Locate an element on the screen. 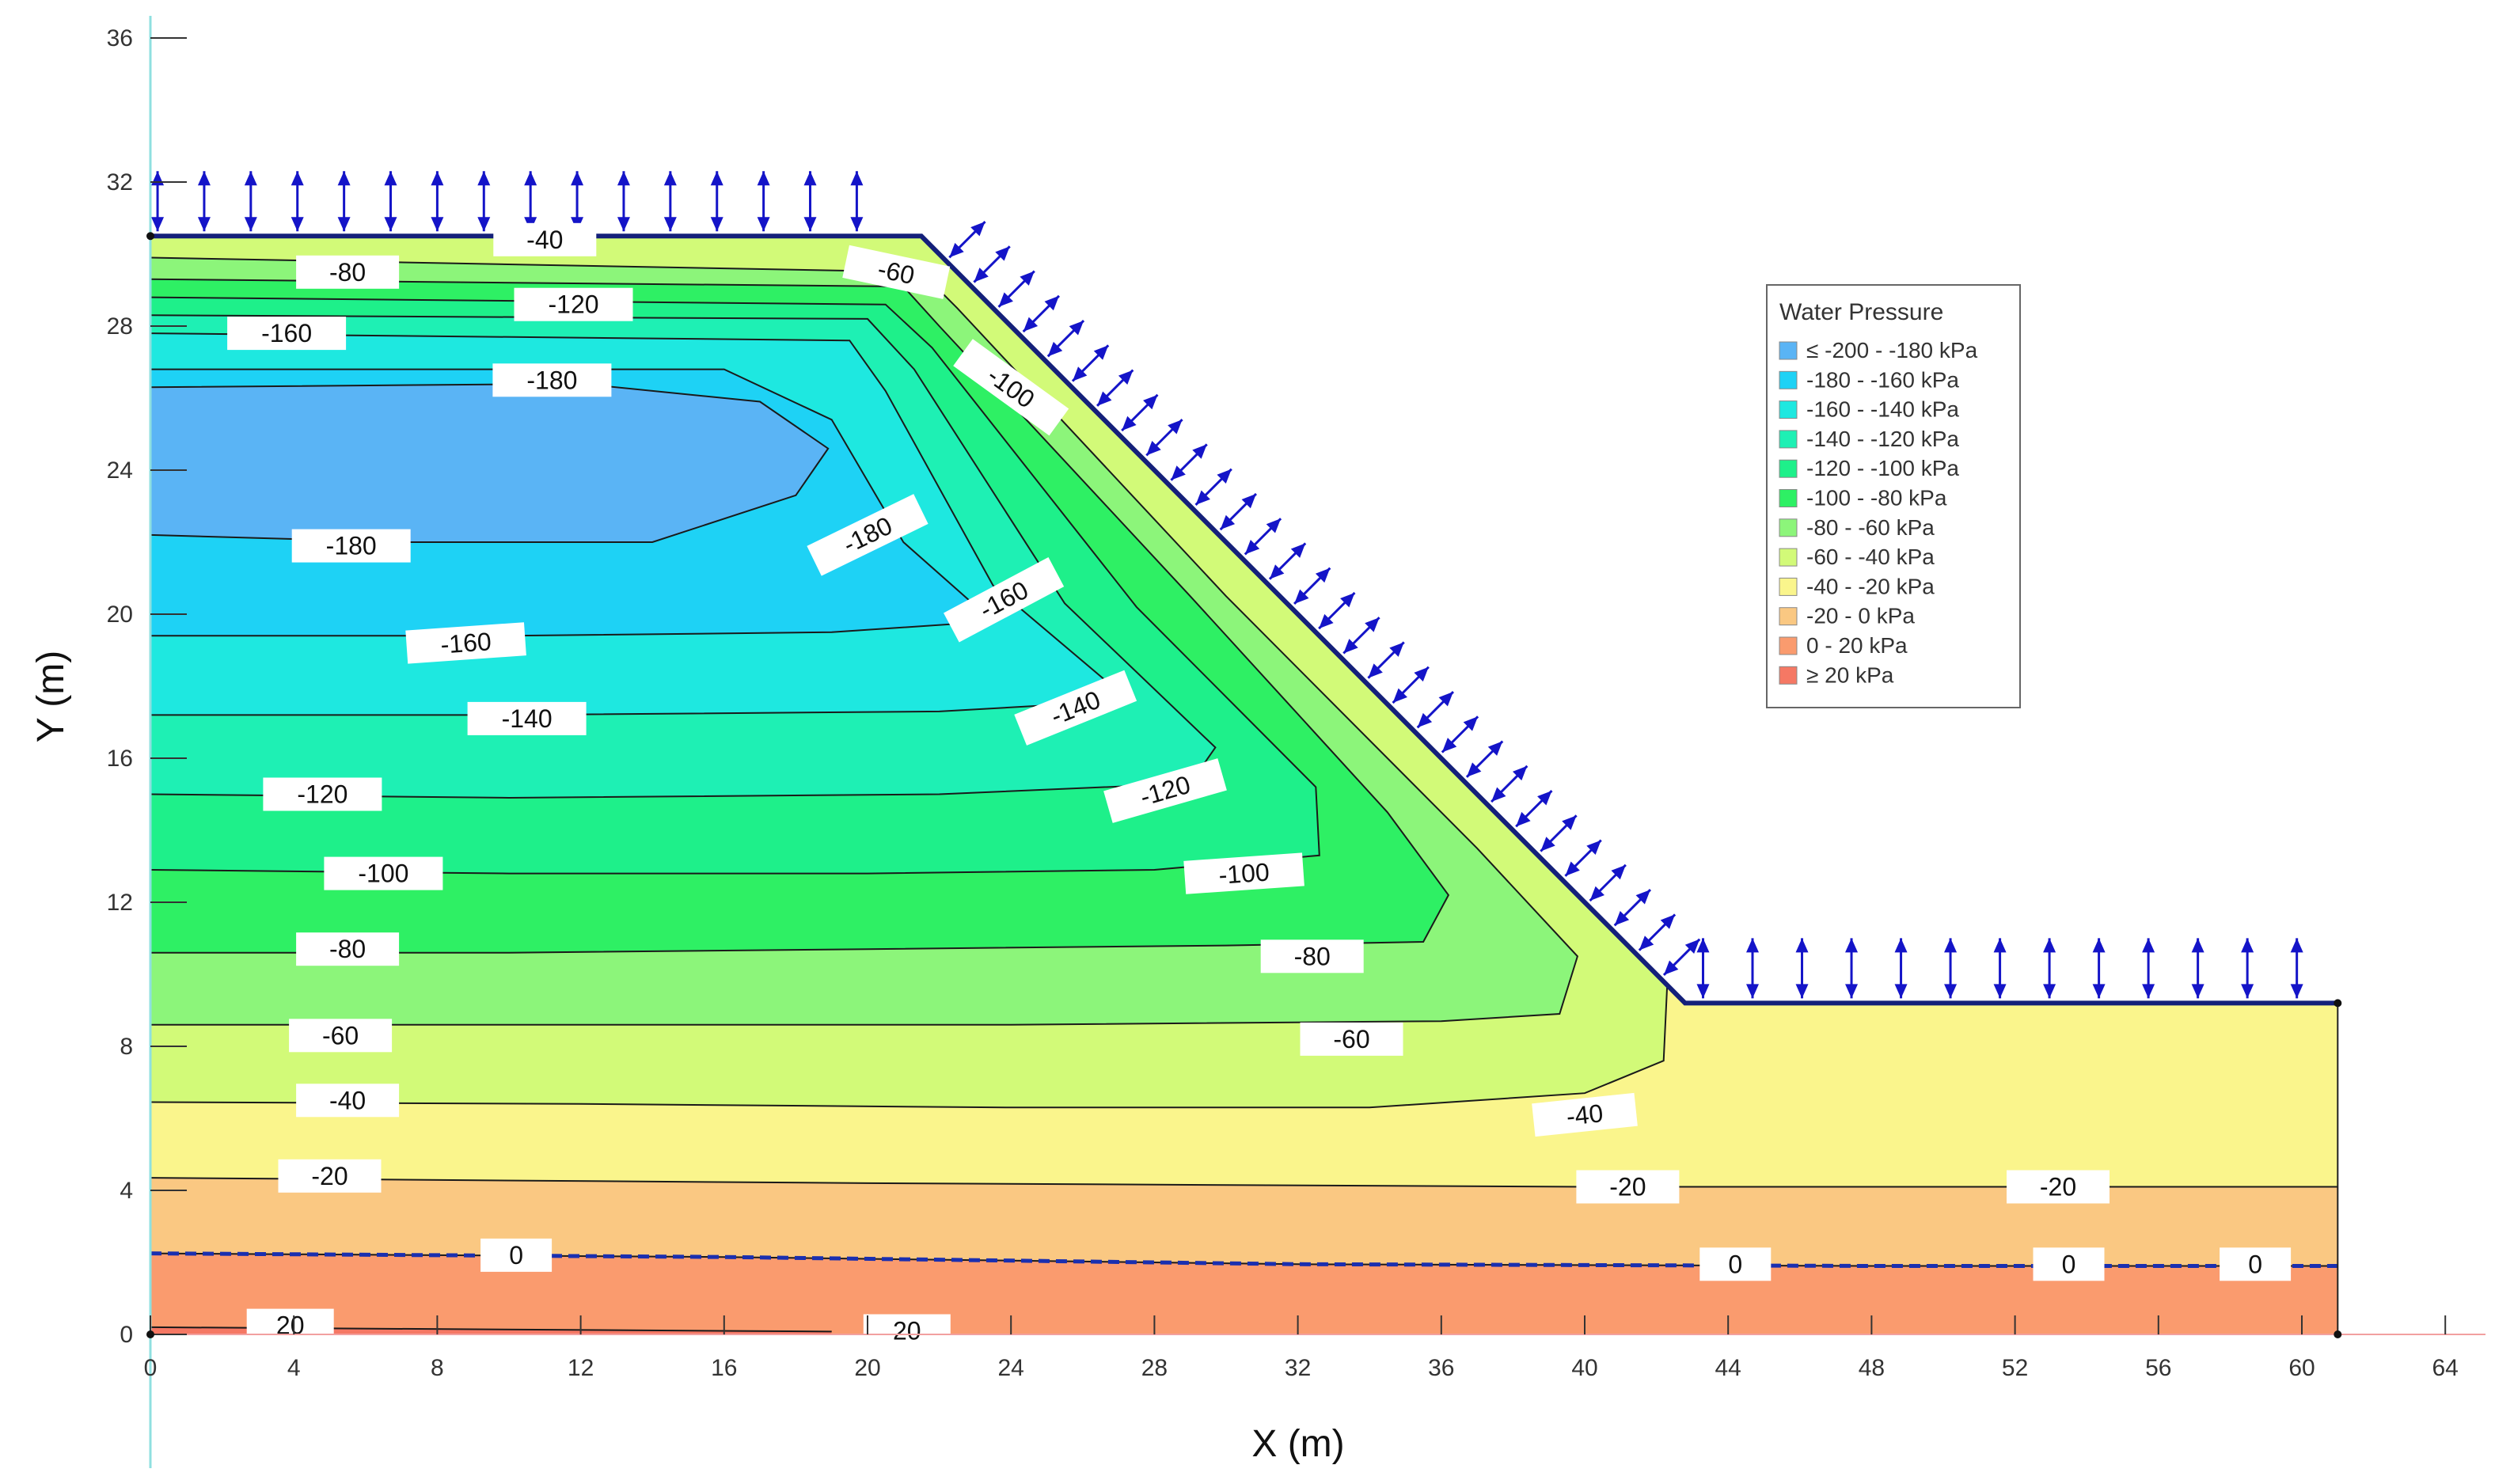  contour-label-27: 0 is located at coordinates (1736, 1264).